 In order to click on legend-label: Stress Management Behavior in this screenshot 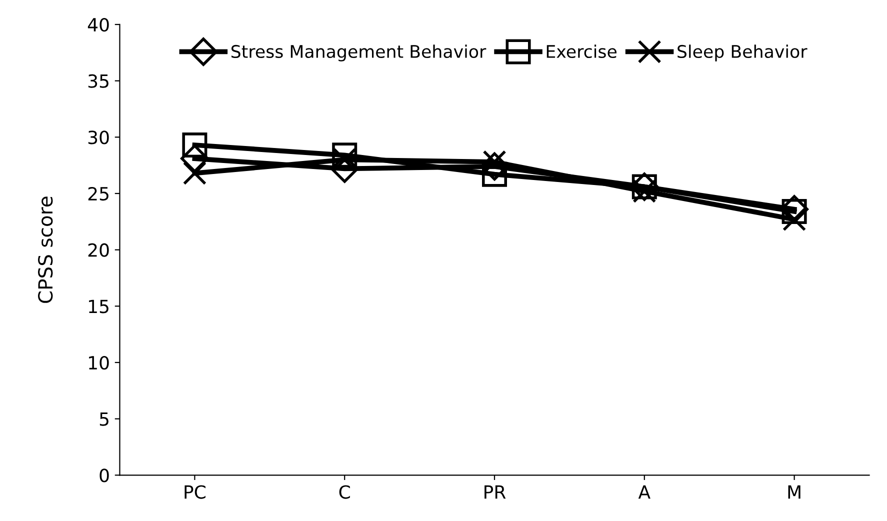, I will do `click(358, 53)`.